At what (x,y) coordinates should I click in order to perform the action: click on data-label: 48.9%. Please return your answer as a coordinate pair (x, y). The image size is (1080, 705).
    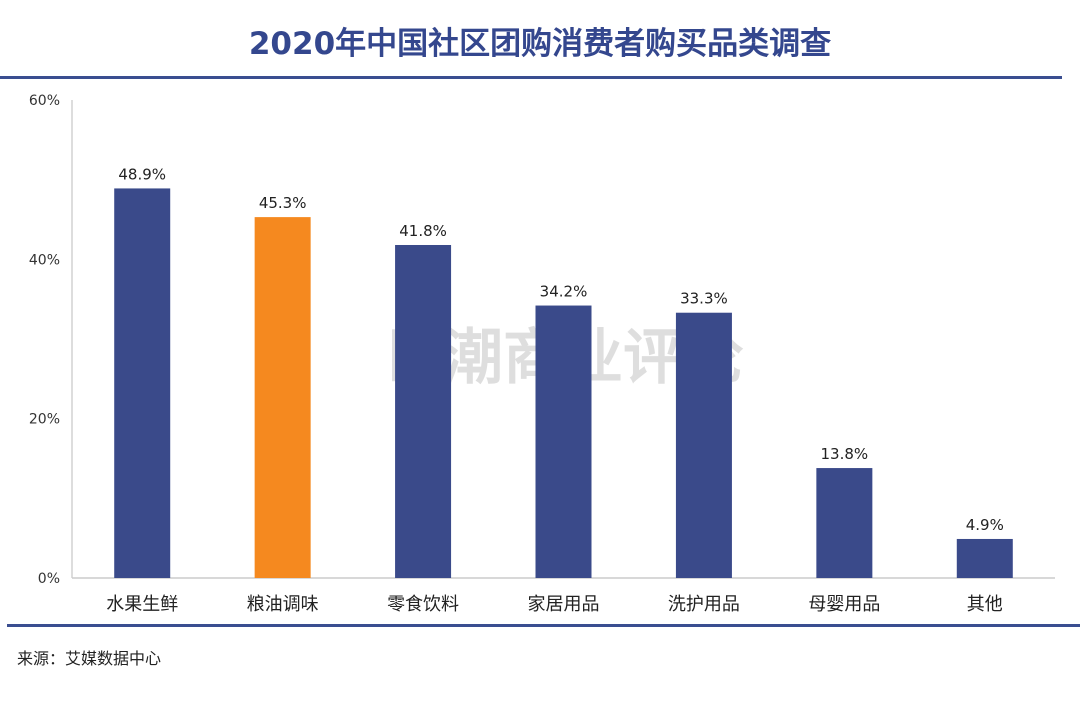
    Looking at the image, I should click on (142, 174).